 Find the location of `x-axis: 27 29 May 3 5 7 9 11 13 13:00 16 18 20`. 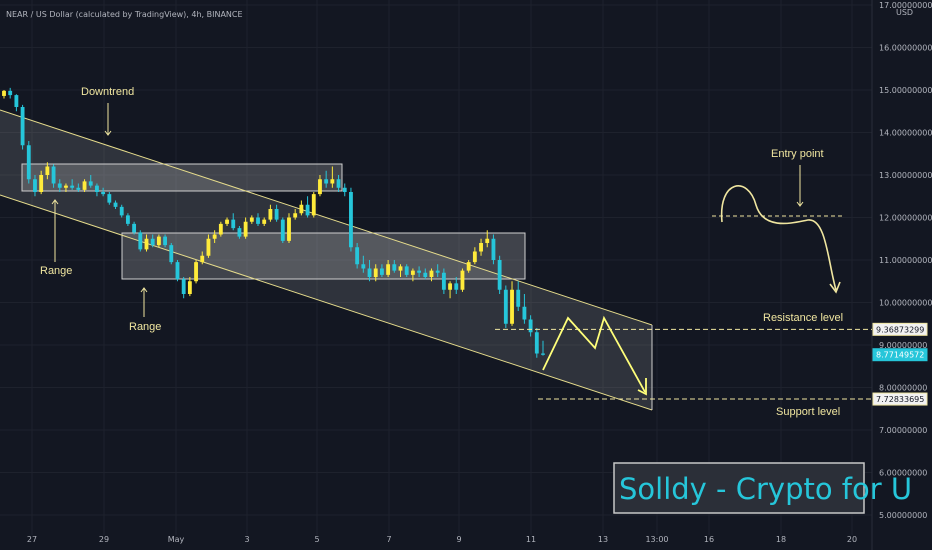

x-axis: 27 29 May 3 5 7 9 11 13 13:00 16 18 20 is located at coordinates (442, 539).